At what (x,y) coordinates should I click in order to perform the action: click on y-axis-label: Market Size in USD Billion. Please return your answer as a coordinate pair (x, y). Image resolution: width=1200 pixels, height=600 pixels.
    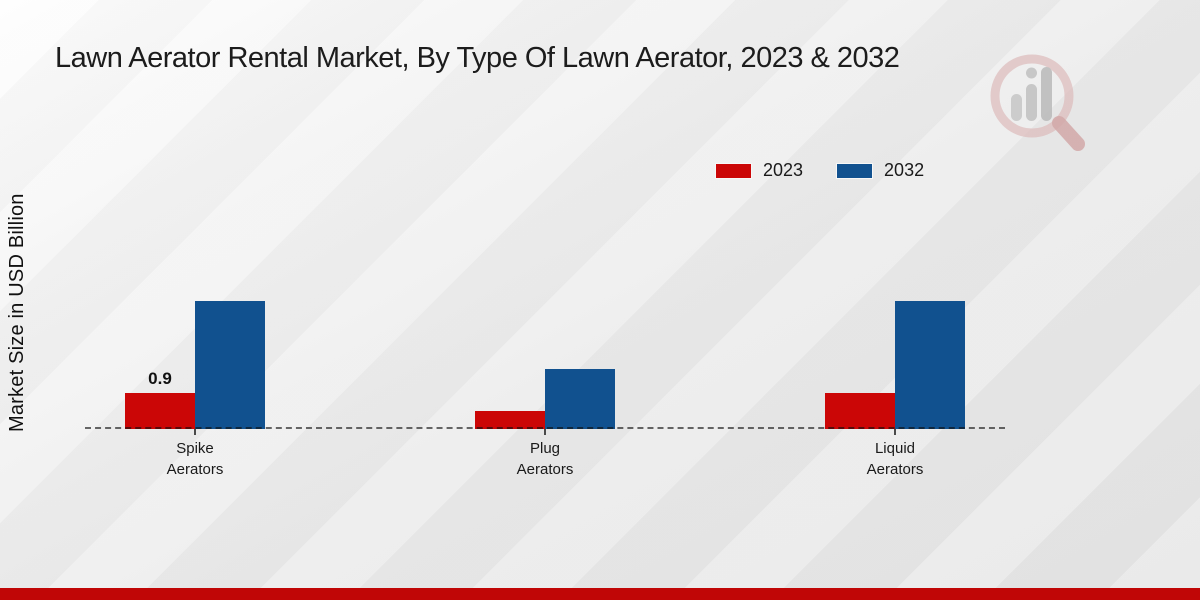
    Looking at the image, I should click on (17, 313).